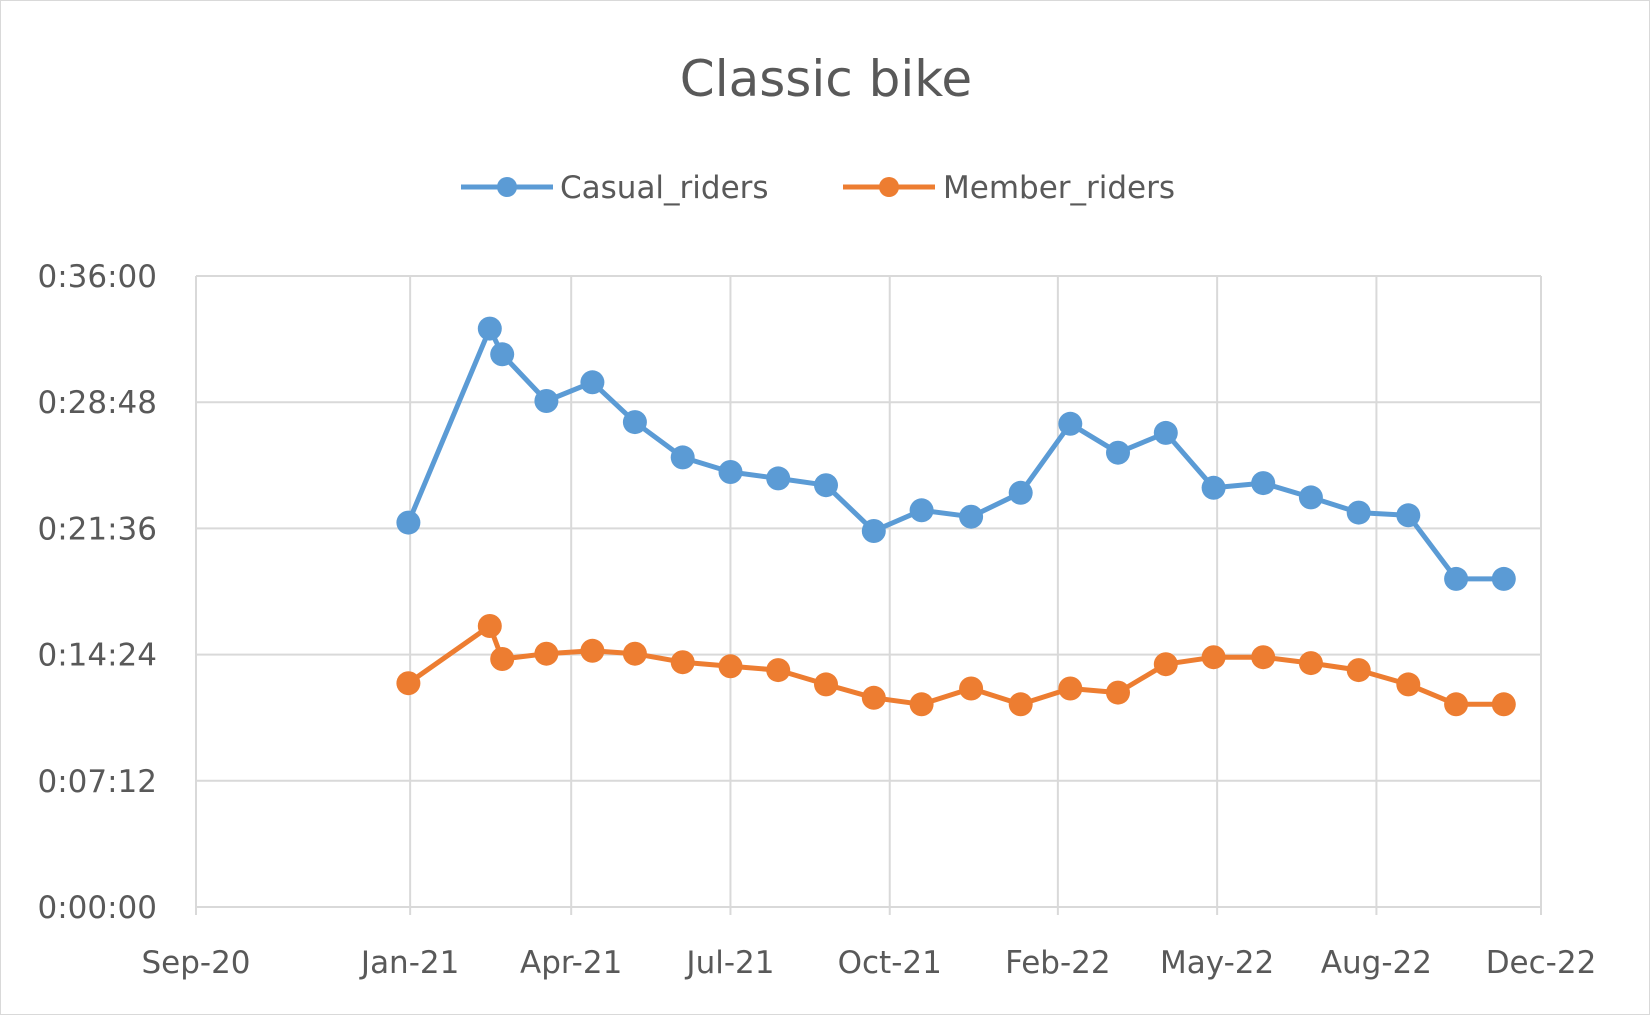 Image resolution: width=1650 pixels, height=1016 pixels. I want to click on y-tick-label: 0:36:00, so click(97, 277).